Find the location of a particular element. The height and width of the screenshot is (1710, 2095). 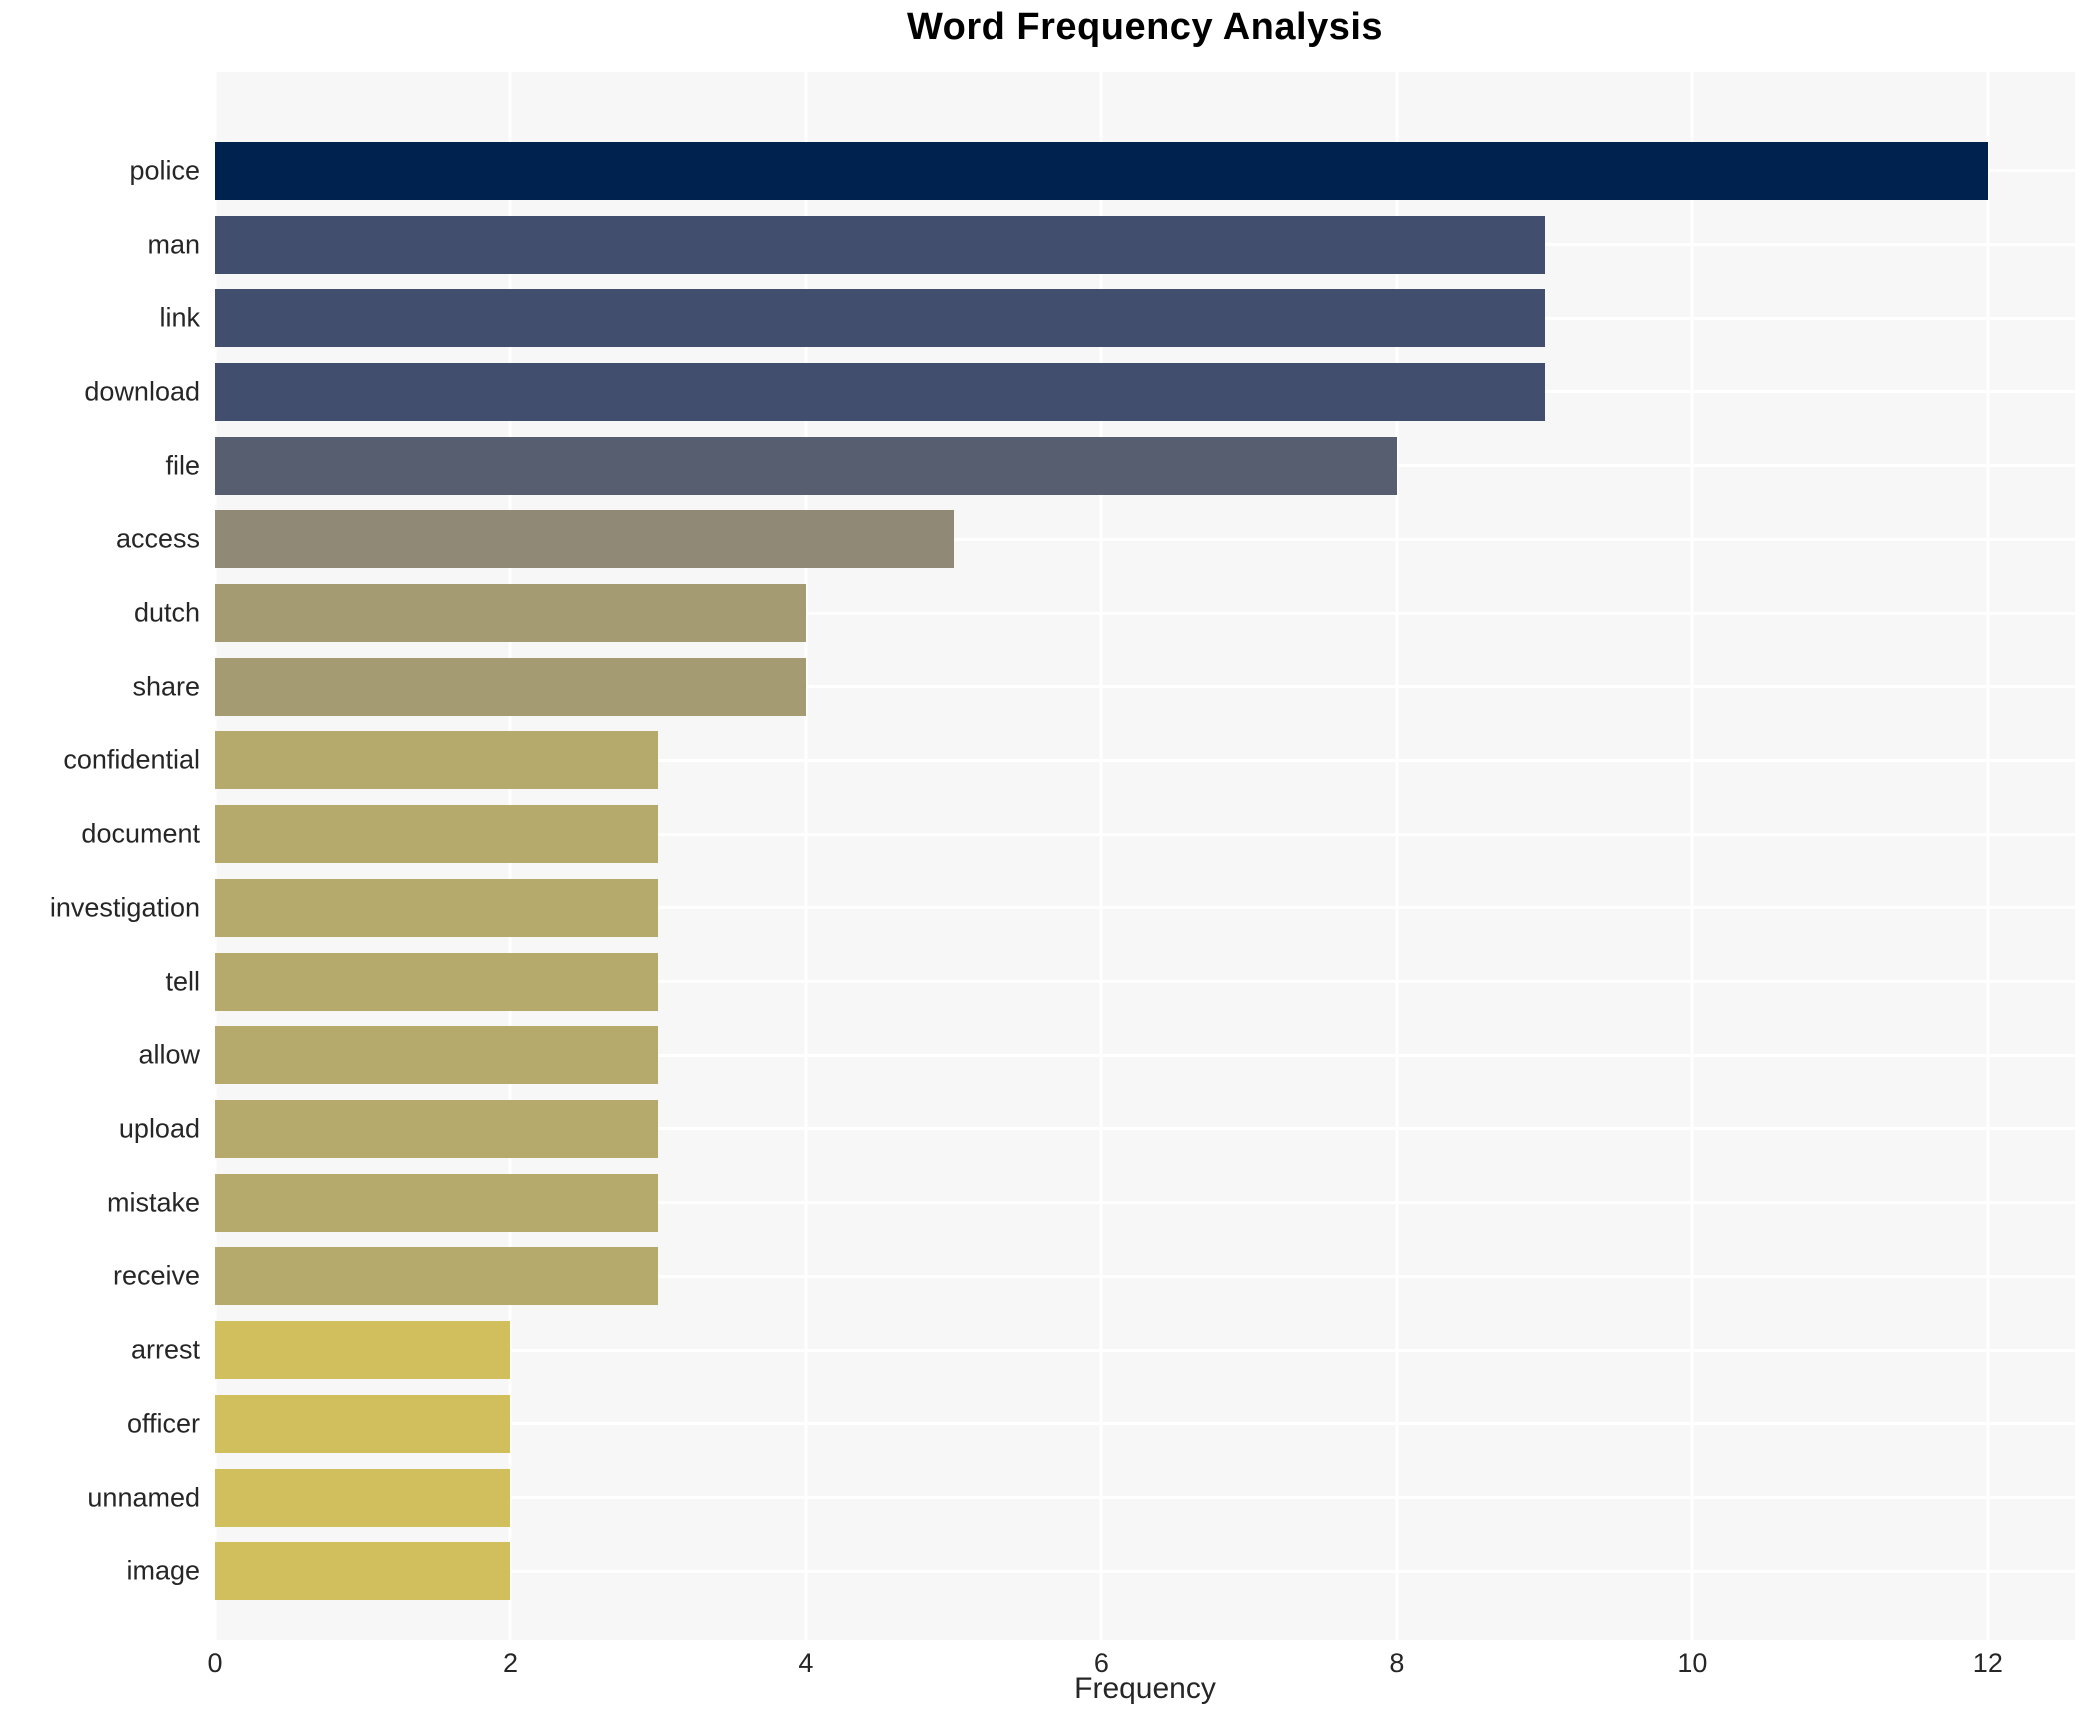

category-label: file is located at coordinates (182, 465).